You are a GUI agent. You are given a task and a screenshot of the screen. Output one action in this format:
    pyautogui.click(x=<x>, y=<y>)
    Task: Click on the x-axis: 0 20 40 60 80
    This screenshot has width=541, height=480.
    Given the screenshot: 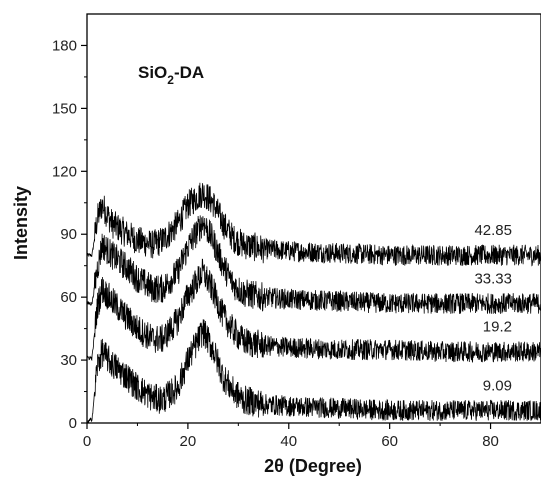 What is the action you would take?
    pyautogui.click(x=291, y=436)
    